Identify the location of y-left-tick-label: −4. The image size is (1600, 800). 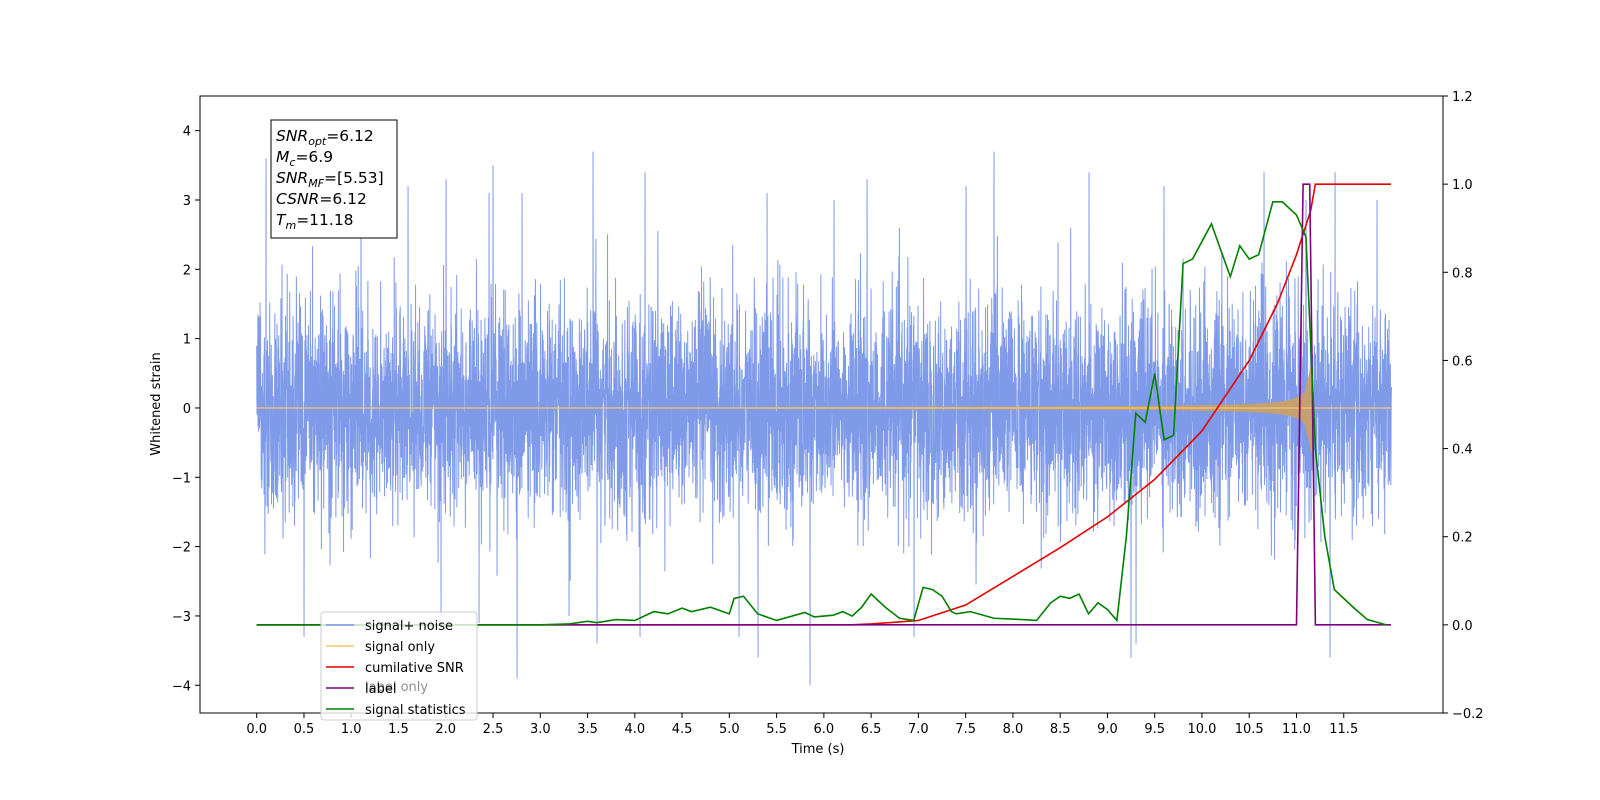
(181, 686).